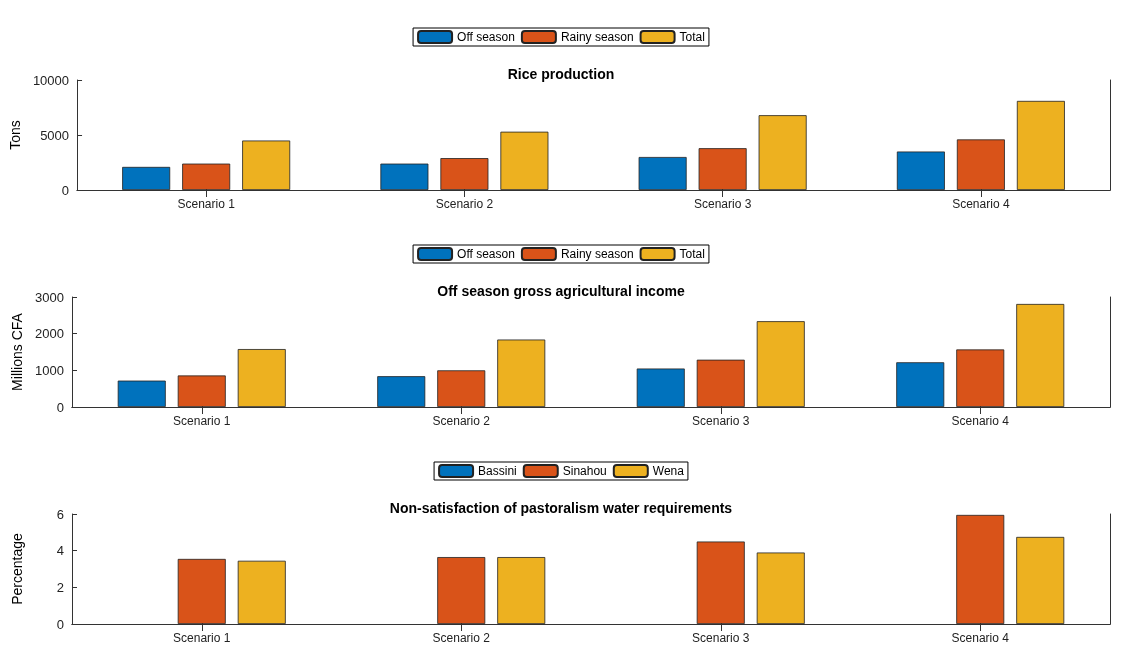 This screenshot has width=1122, height=652. I want to click on y-tick-label: 2000, so click(49, 334).